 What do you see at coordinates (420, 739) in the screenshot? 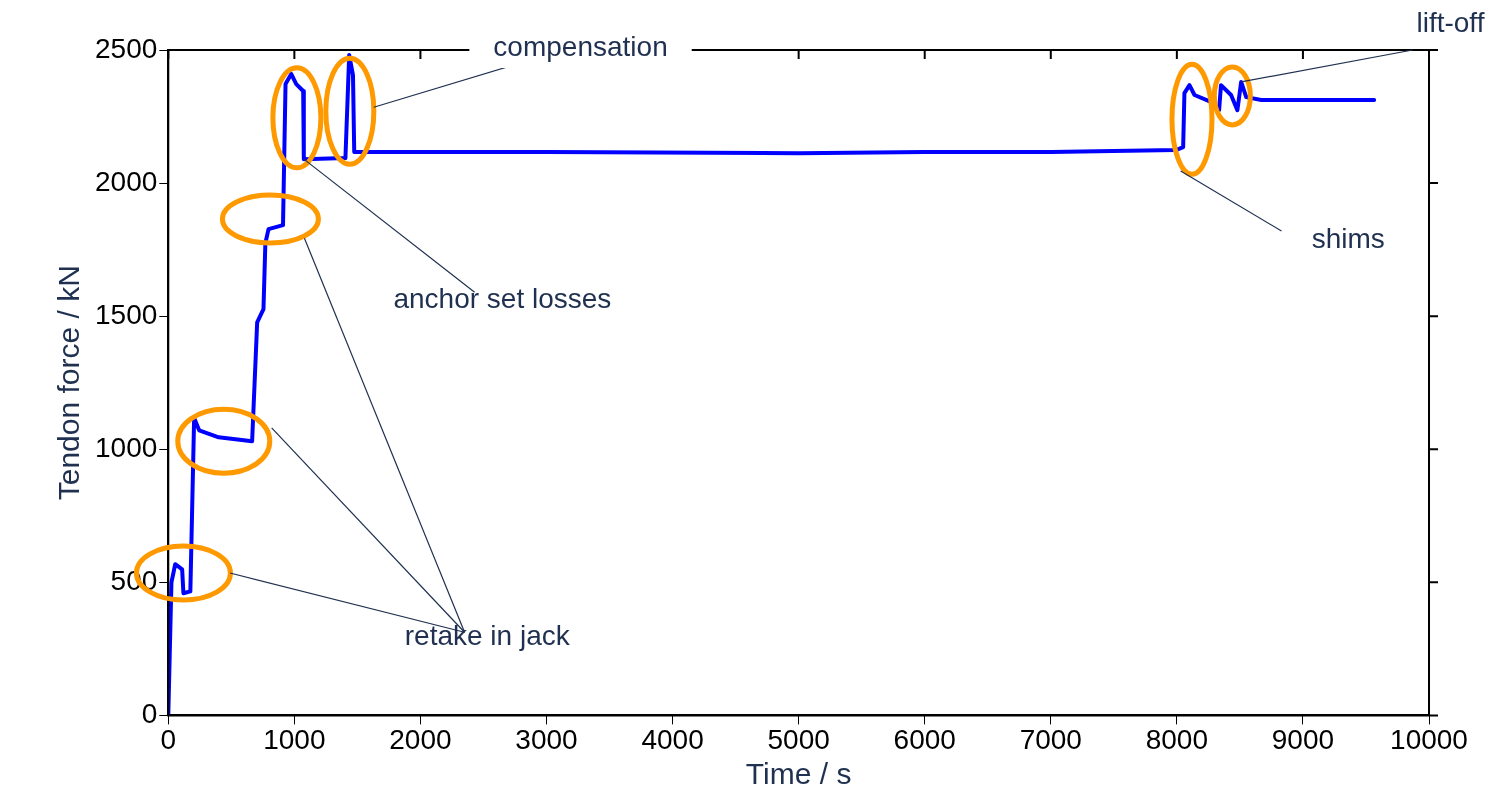
I see `x-tick-label: 2000` at bounding box center [420, 739].